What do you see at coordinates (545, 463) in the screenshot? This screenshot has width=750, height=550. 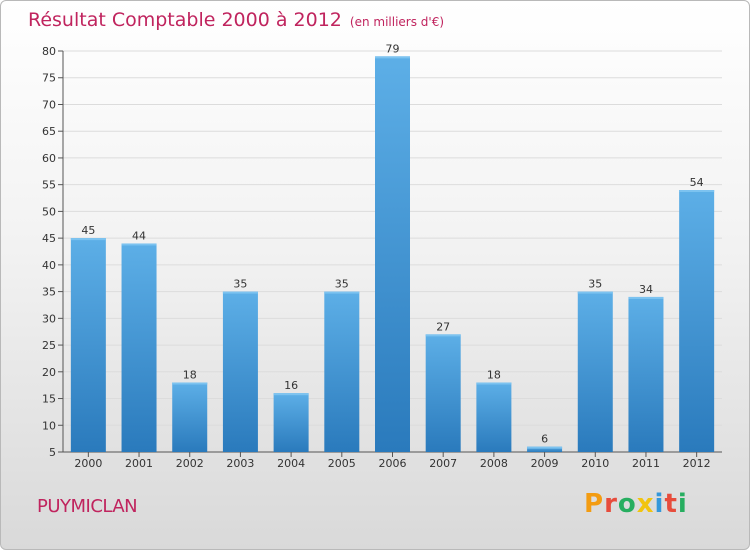 I see `x-tick-label: 2009` at bounding box center [545, 463].